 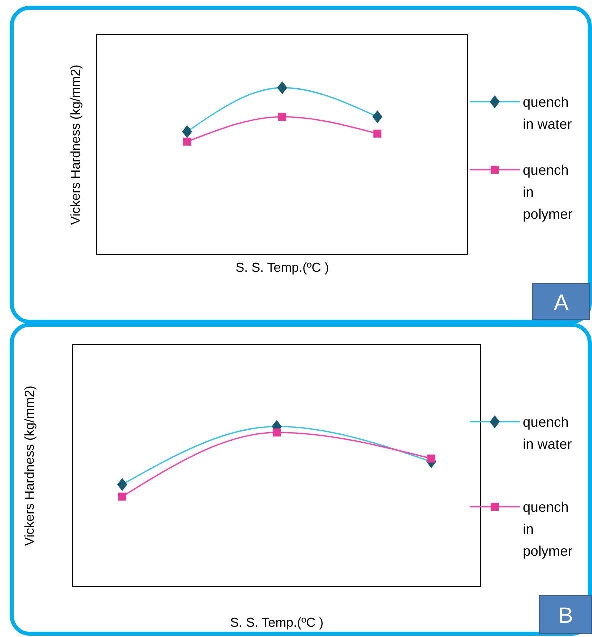 I want to click on text: A, so click(x=562, y=302).